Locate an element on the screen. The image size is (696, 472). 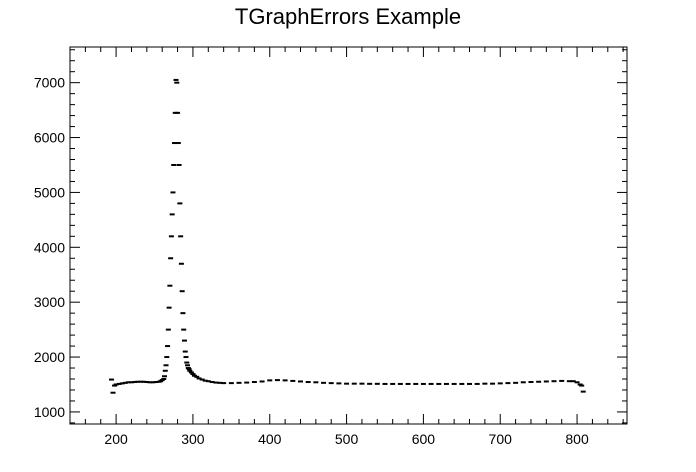
y-tick-label: 2000 is located at coordinates (49, 357).